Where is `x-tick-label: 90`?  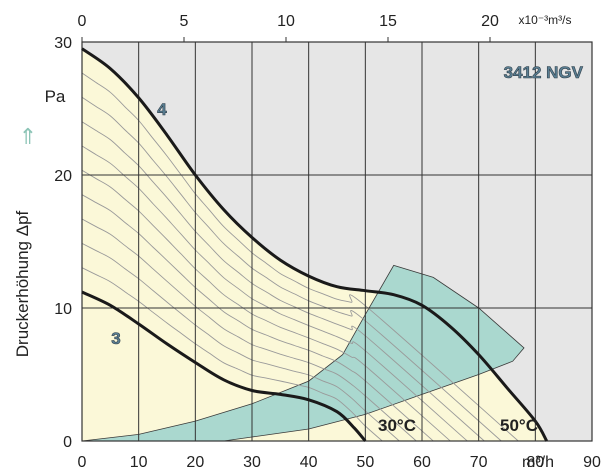 x-tick-label: 90 is located at coordinates (592, 462).